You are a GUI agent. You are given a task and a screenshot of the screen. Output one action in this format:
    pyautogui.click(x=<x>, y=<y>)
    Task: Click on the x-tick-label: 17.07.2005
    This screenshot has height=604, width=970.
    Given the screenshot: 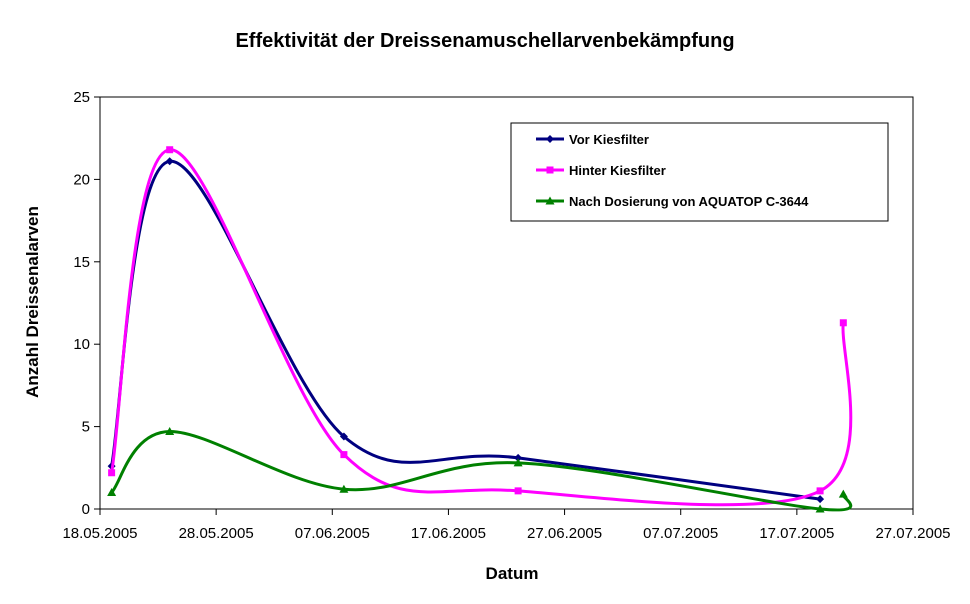 What is the action you would take?
    pyautogui.click(x=796, y=533)
    